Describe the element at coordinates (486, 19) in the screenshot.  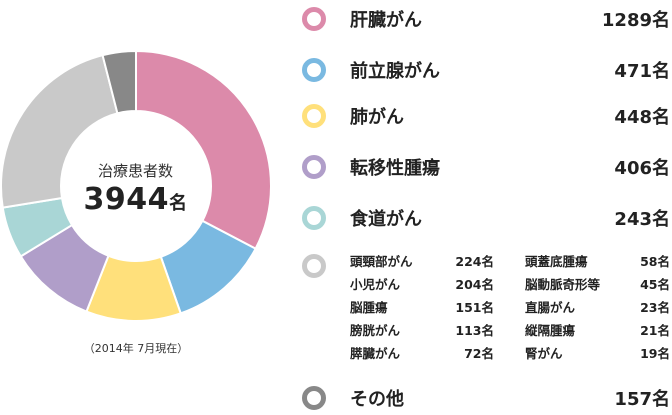
I see `legend-item-liver: 肝臓がん 1289名` at that location.